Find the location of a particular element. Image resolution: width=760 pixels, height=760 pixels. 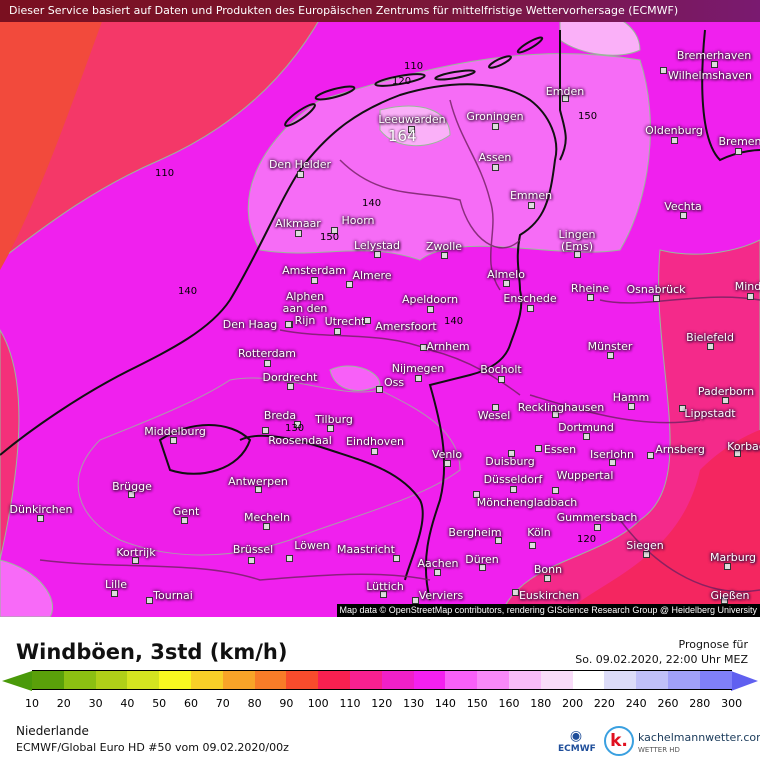

city-label: Lingen (Ems) is located at coordinates (577, 240).